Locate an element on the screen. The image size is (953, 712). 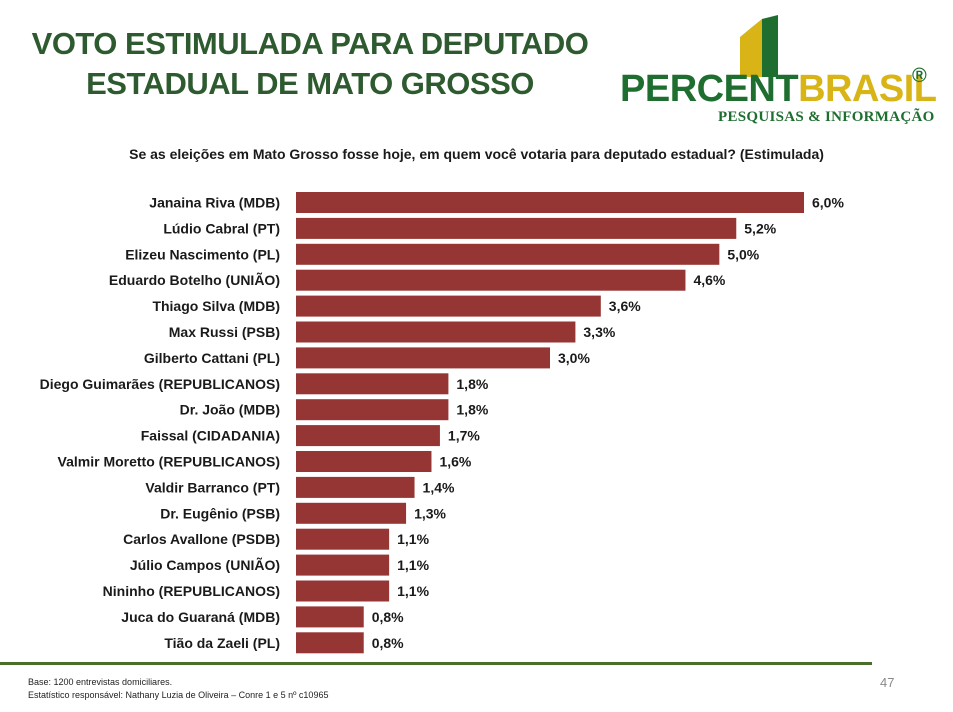
data-label: 1,7% is located at coordinates (464, 436).